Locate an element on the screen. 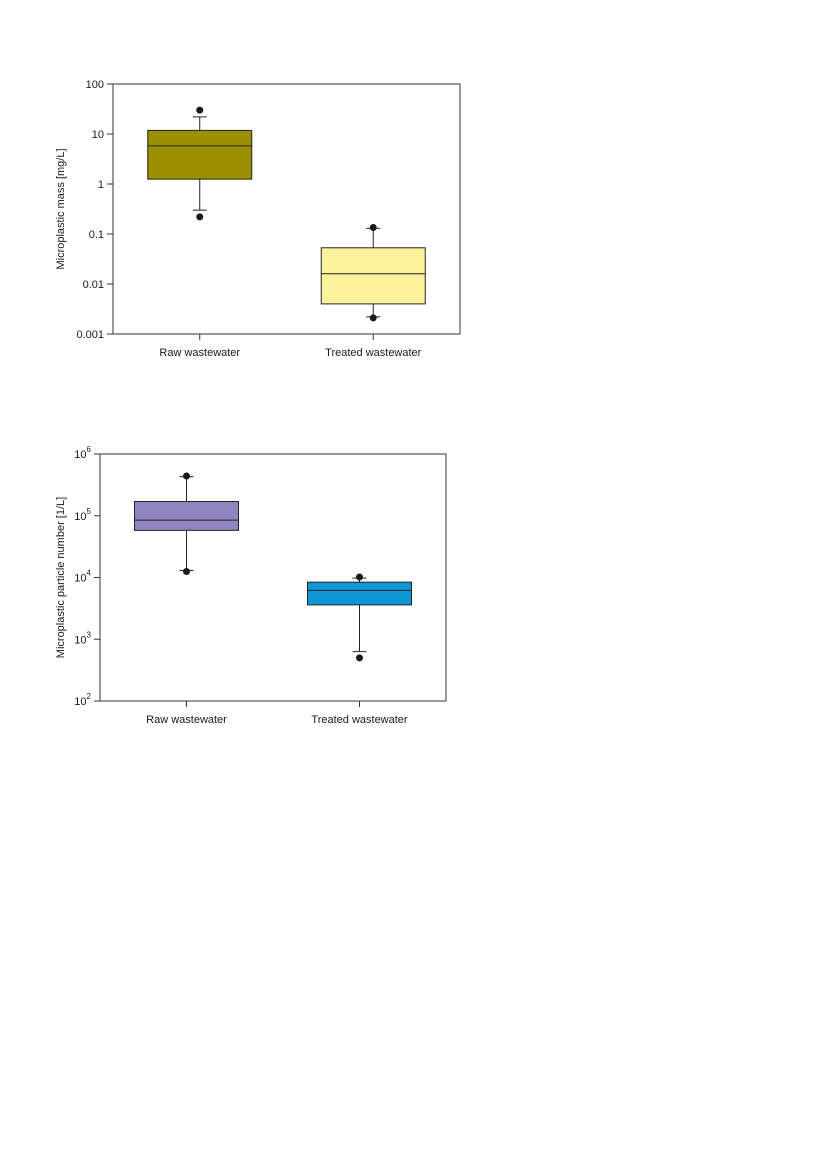  chart1-x-tick-label: Treated wastewater is located at coordinates (373, 353).